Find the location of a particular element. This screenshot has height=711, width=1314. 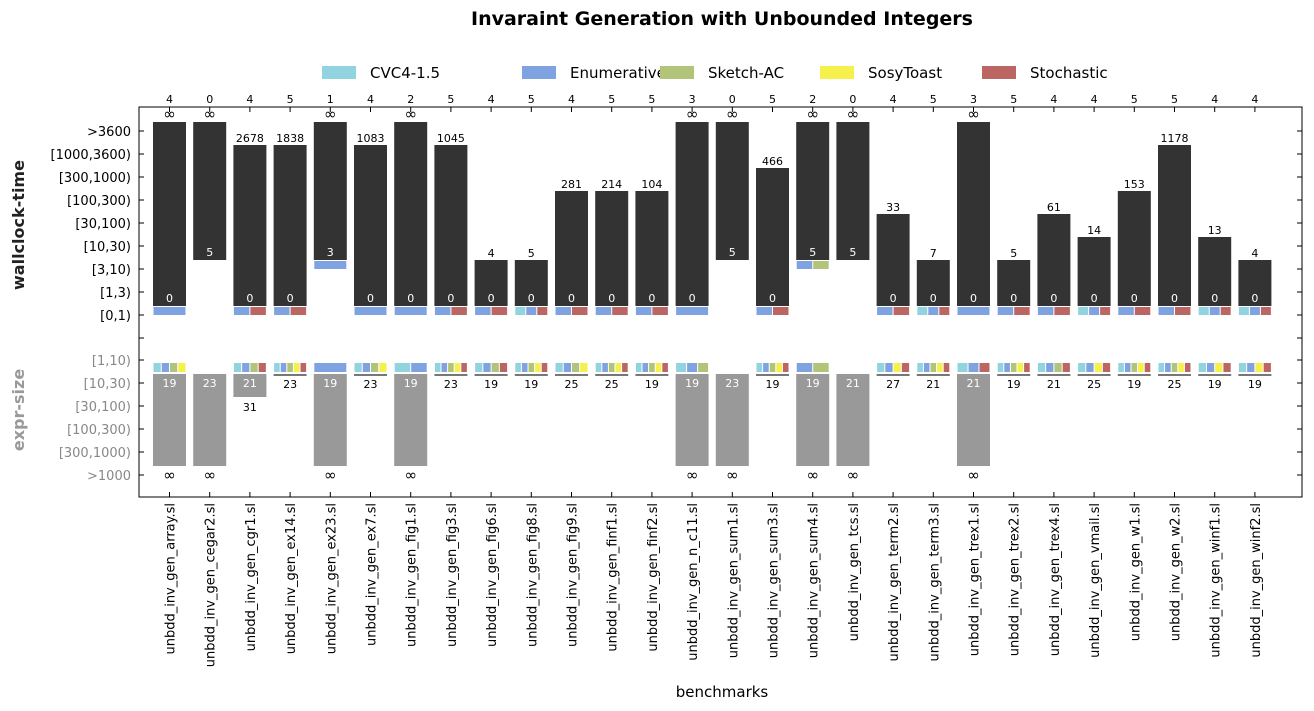

time-max-label: 153 is located at coordinates (1134, 184).